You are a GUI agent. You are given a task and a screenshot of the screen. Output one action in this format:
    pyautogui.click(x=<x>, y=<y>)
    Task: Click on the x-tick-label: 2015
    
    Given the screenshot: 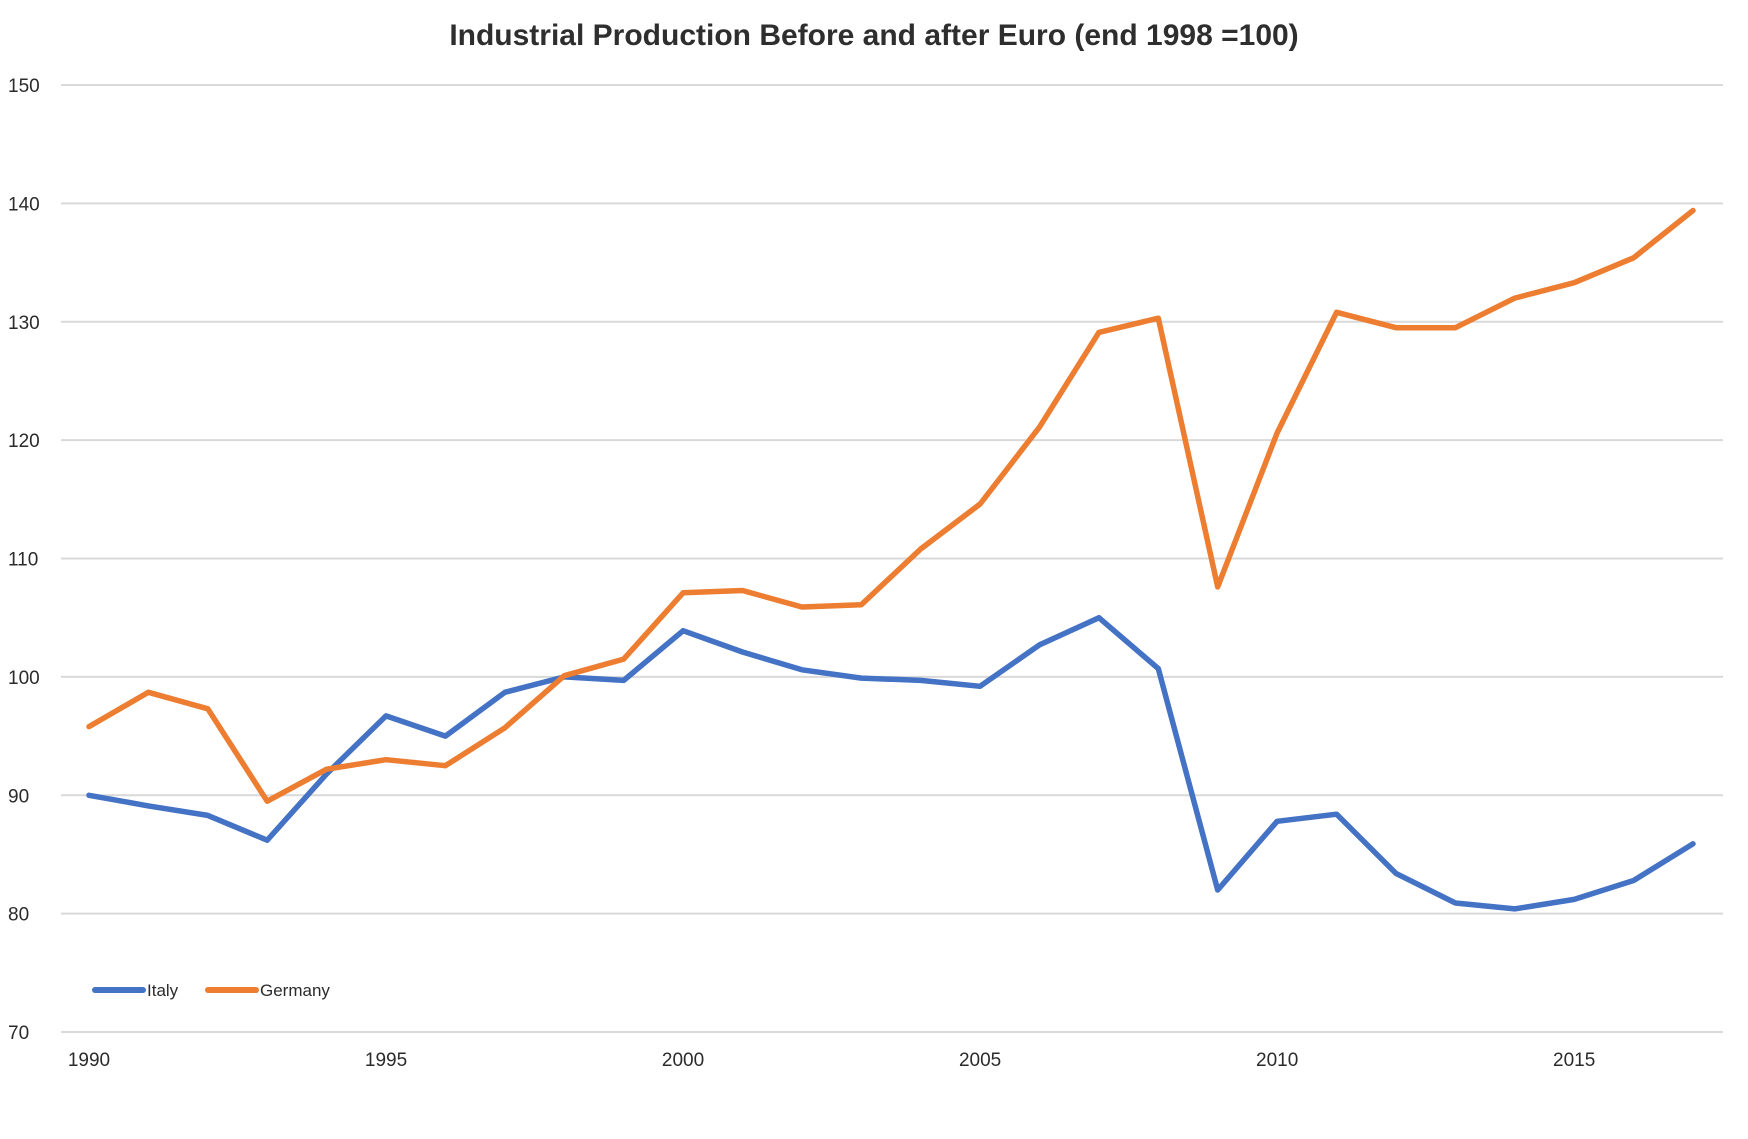 What is the action you would take?
    pyautogui.click(x=1574, y=1060)
    